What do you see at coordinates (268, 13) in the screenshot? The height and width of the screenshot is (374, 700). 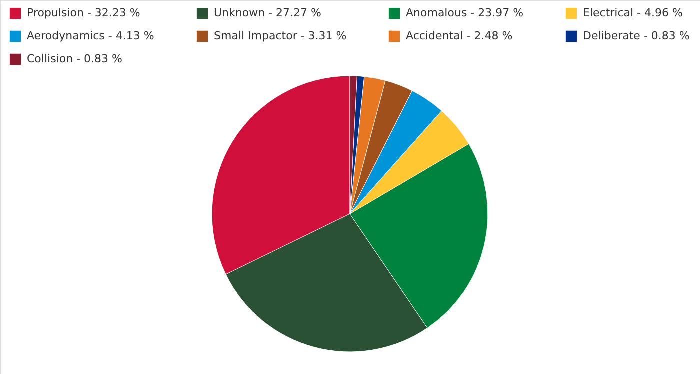 I see `legend-label: Unknown - 27.27 %` at bounding box center [268, 13].